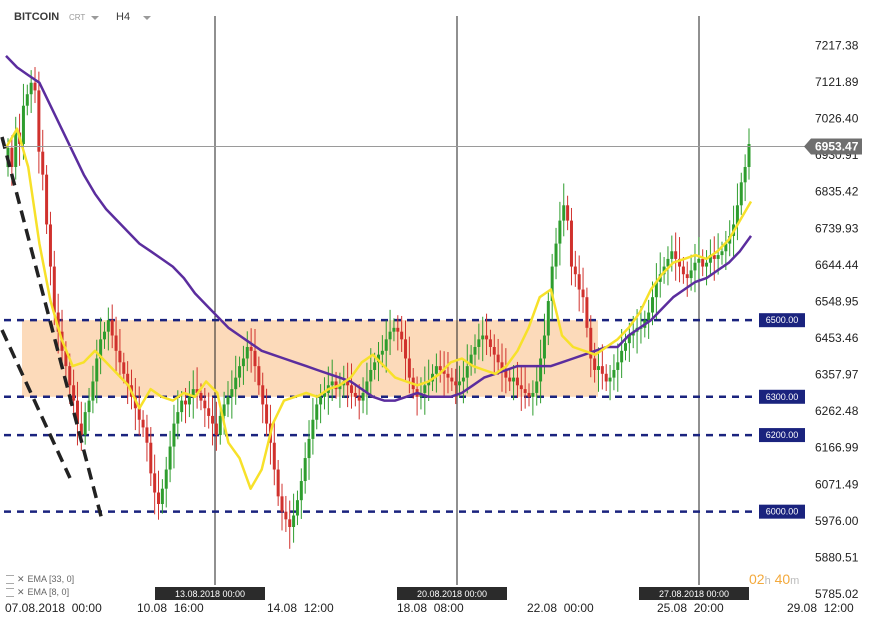 The width and height of the screenshot is (875, 626). I want to click on legend-item-ema-8: ✕ EMA [8, 0], so click(40, 592).